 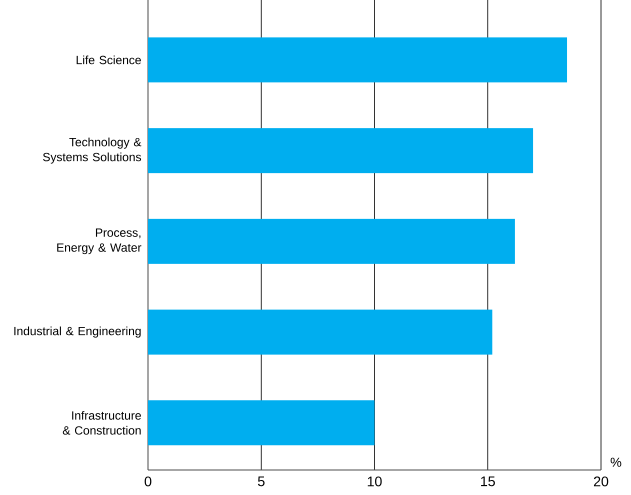 I want to click on x-tick-label: 15, so click(x=488, y=481).